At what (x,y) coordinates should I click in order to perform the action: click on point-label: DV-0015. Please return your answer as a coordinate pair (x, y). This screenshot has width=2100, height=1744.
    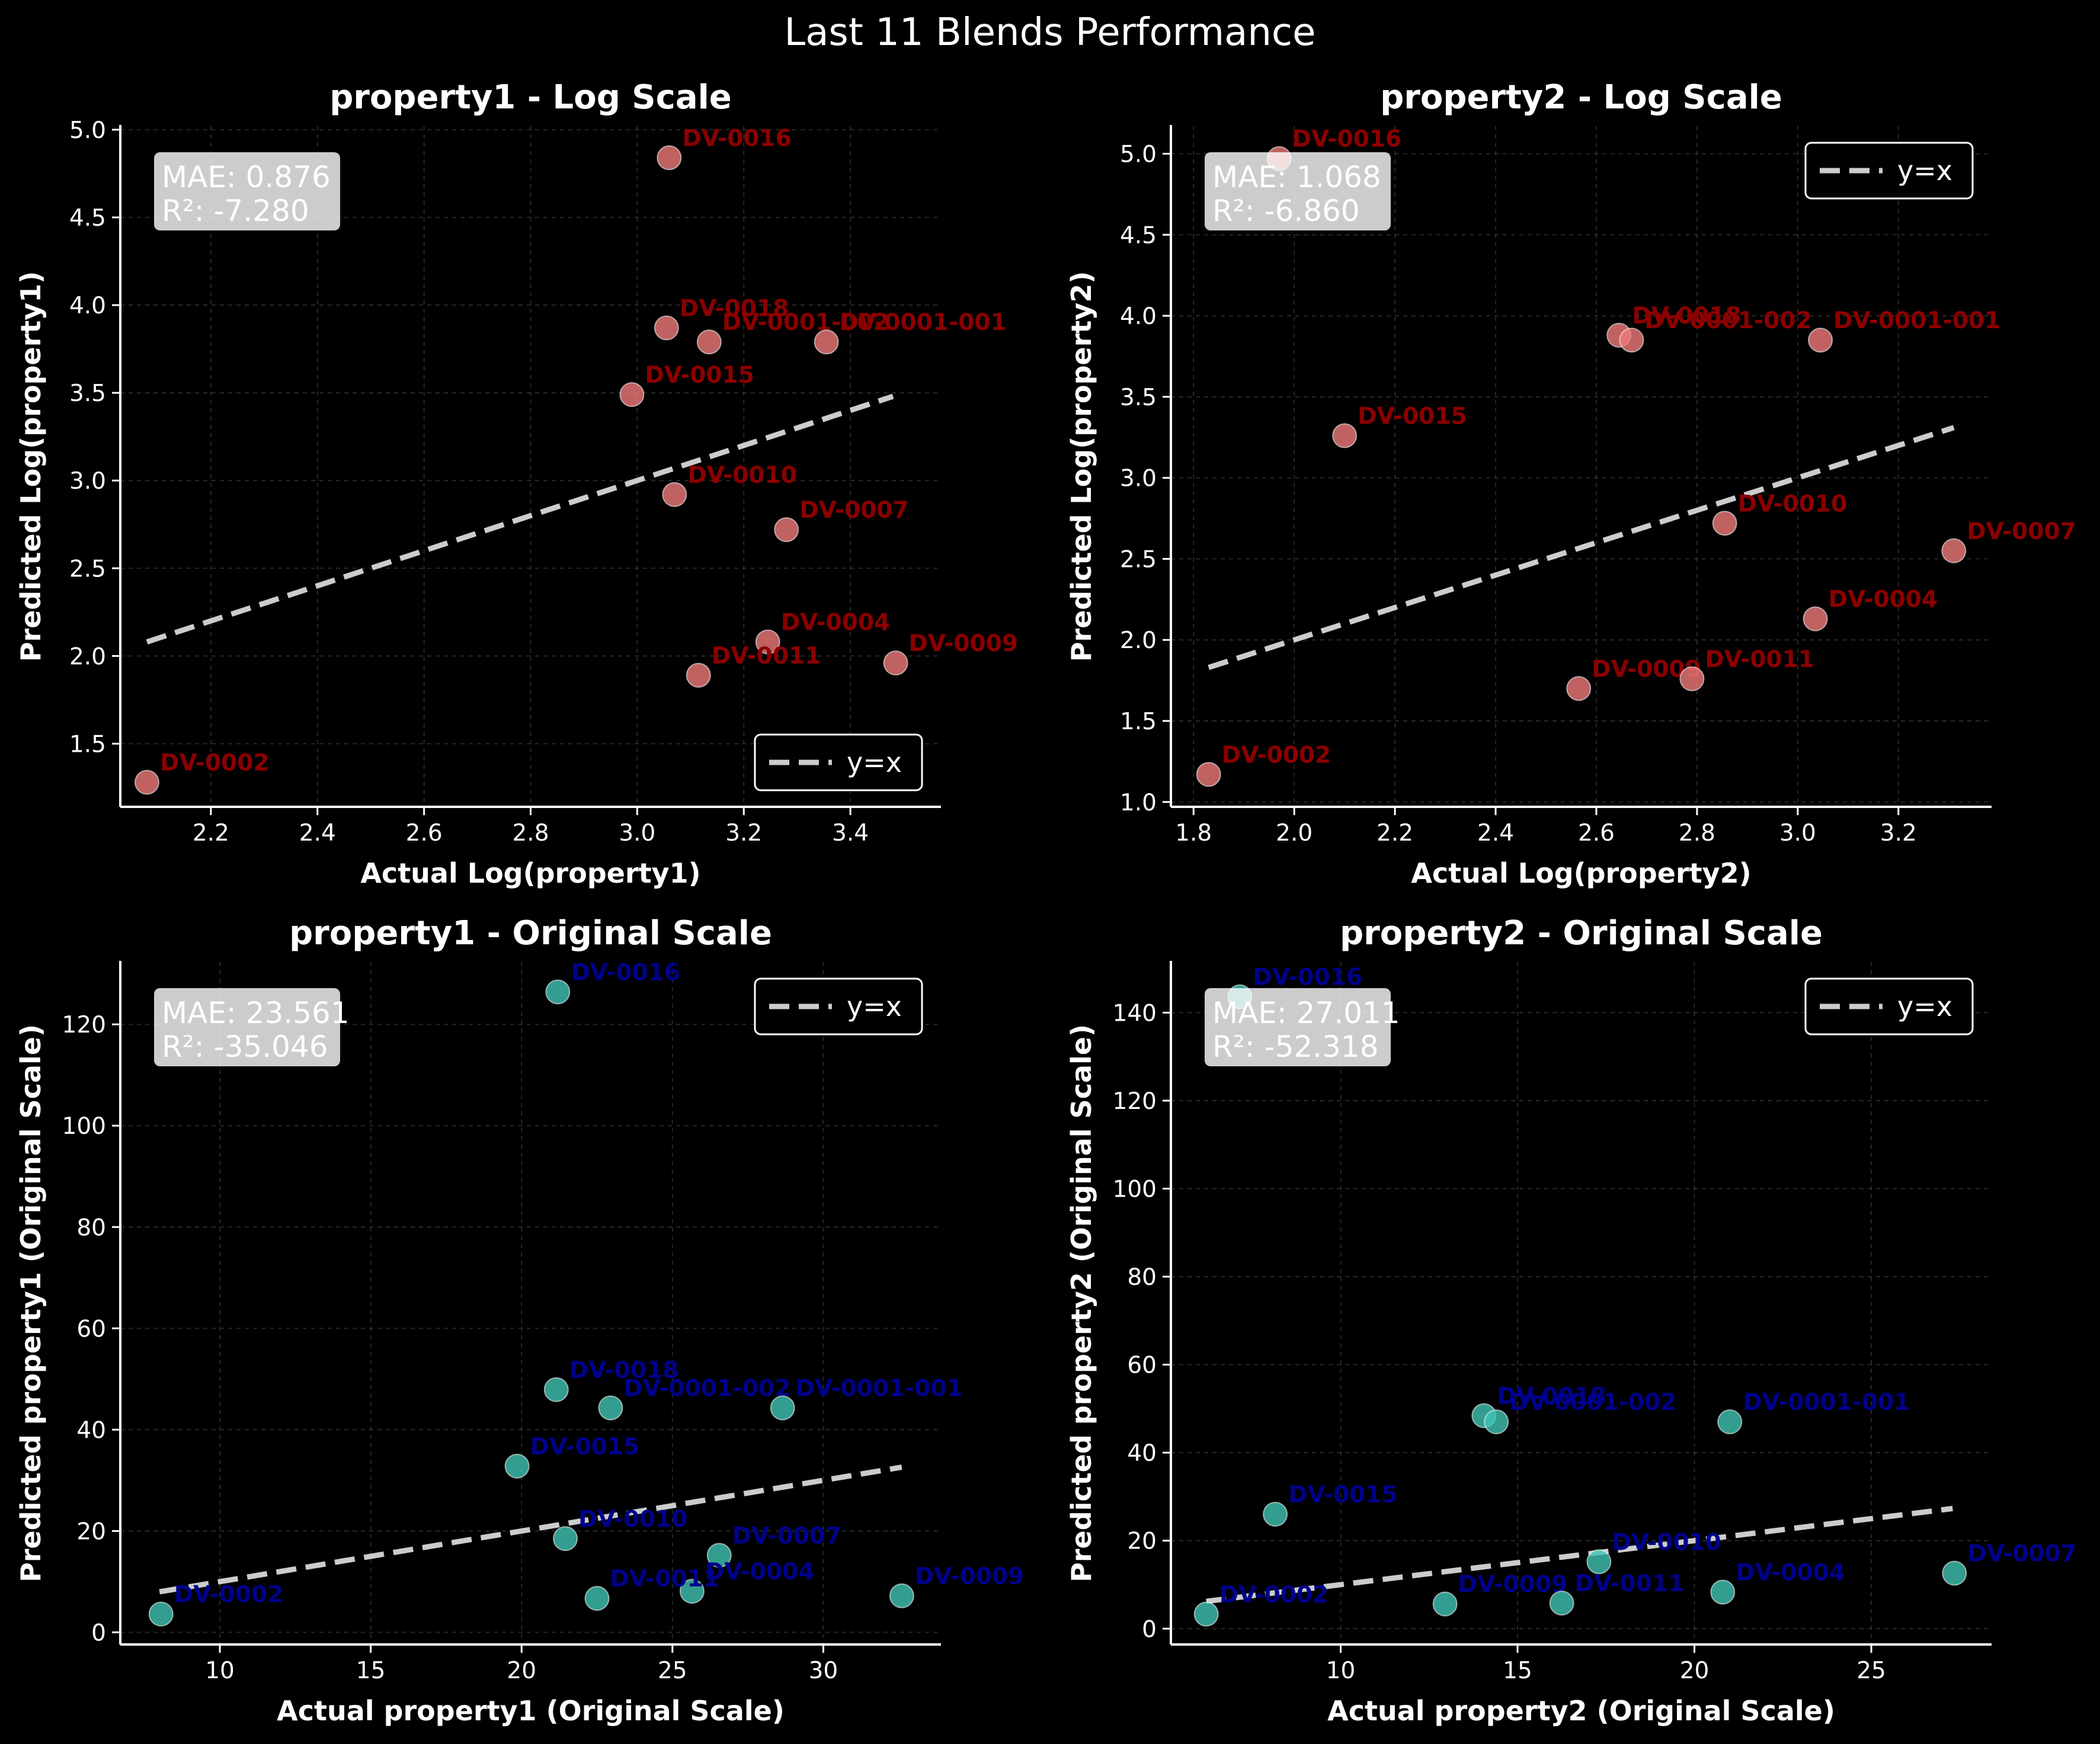
    Looking at the image, I should click on (1412, 416).